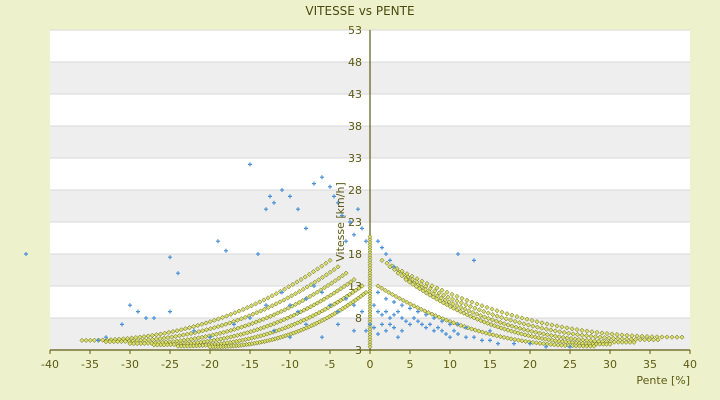 The width and height of the screenshot is (720, 400). I want to click on y-tick-label: 3, so click(358, 350).